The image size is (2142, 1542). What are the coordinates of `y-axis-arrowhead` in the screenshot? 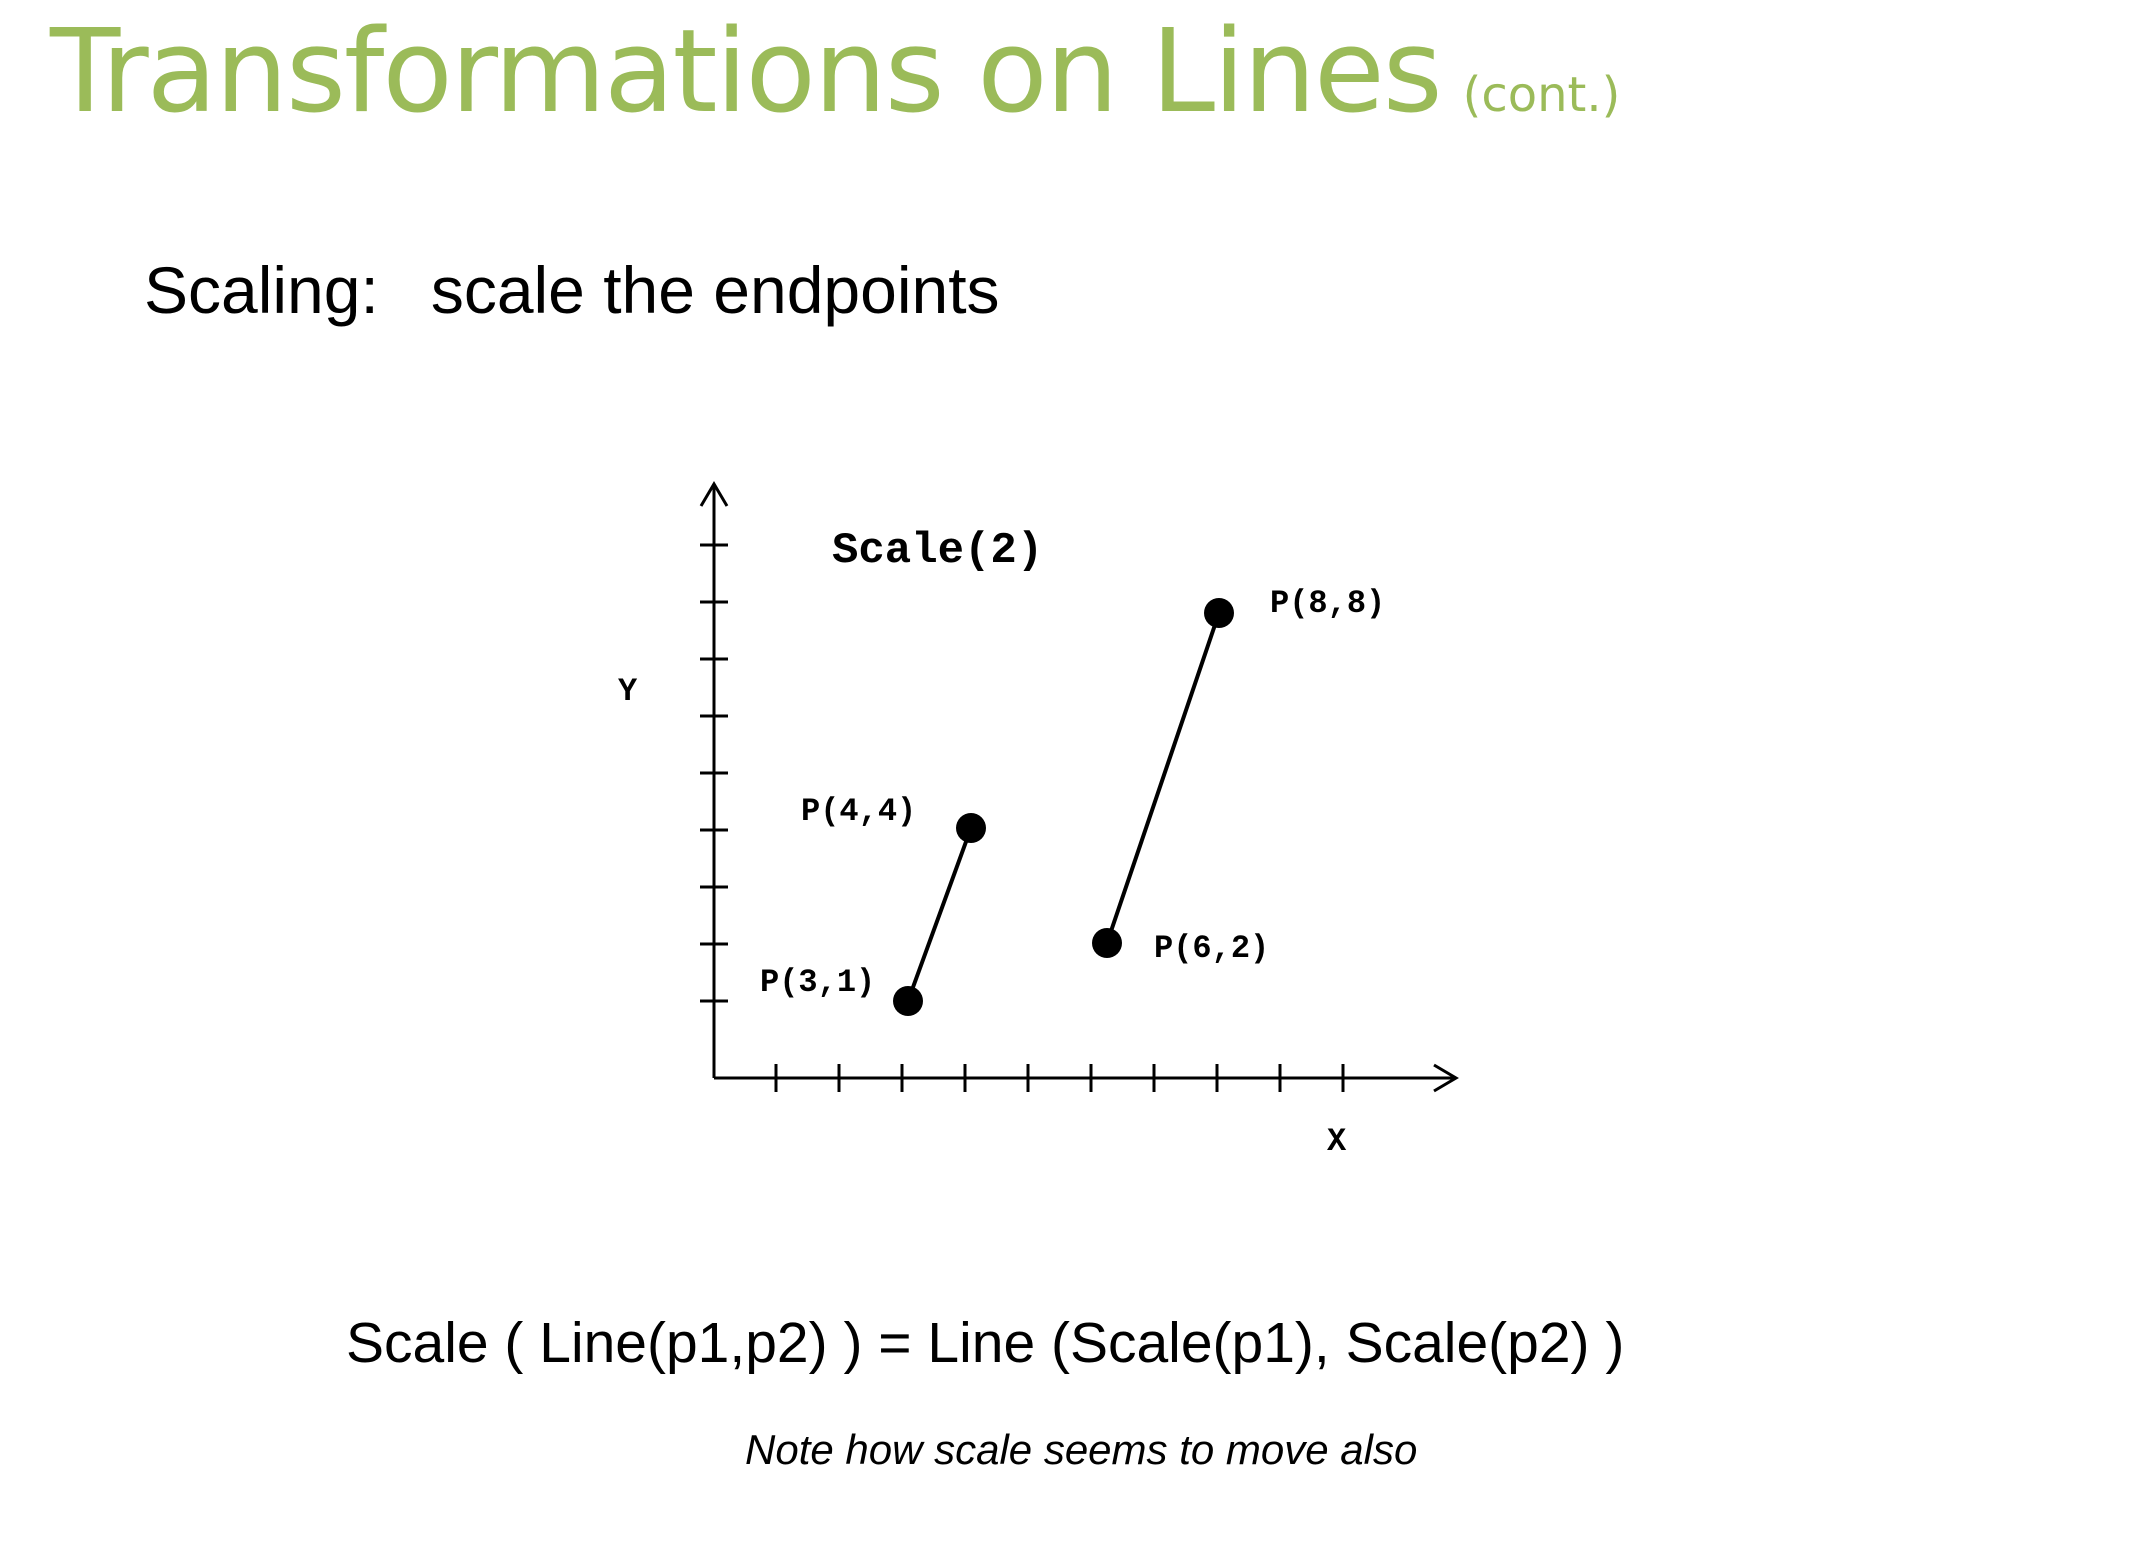 It's located at (714, 494).